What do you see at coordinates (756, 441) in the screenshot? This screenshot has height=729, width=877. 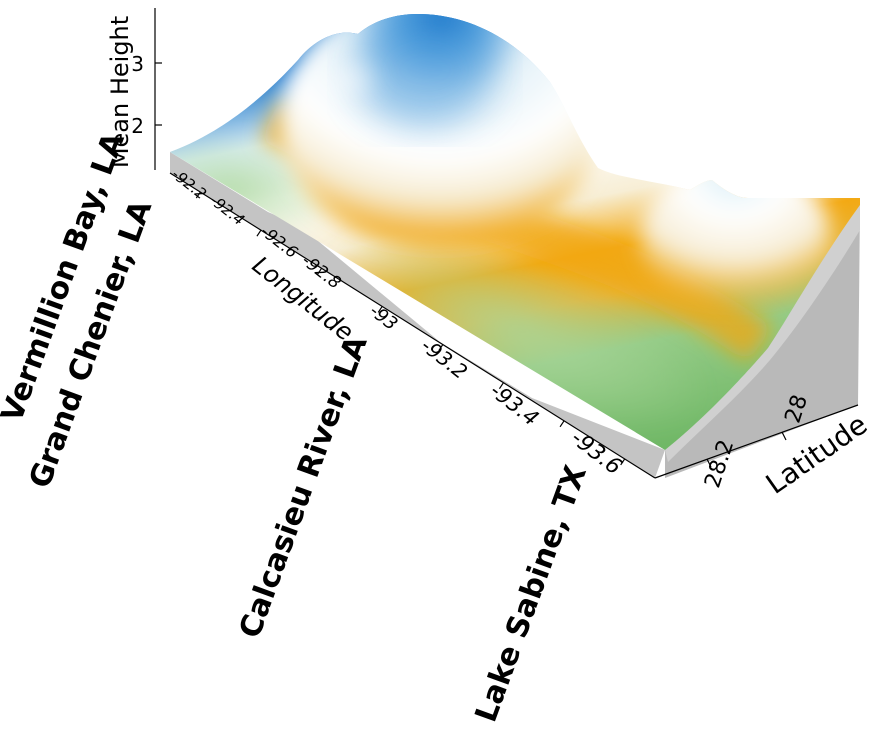 I see `y-axis-line` at bounding box center [756, 441].